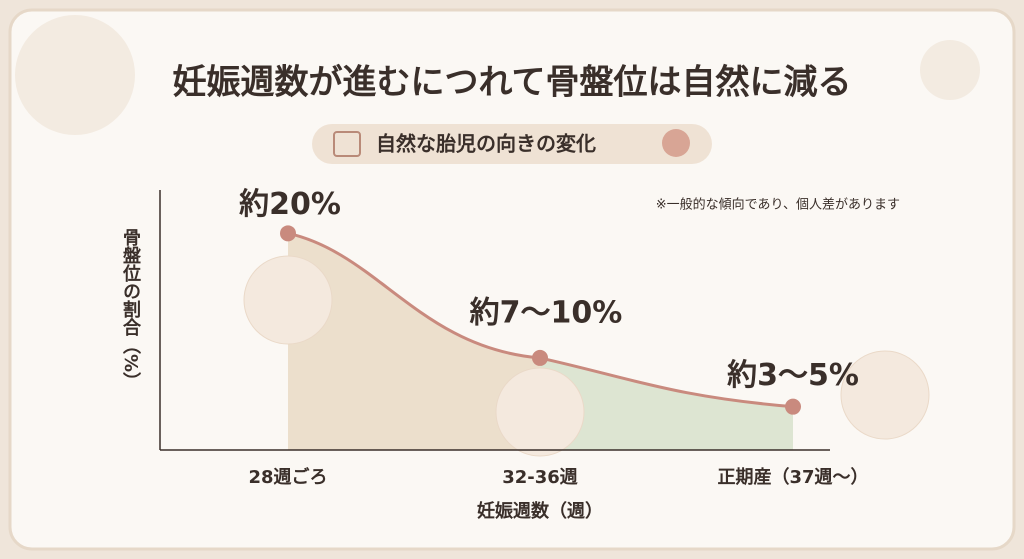 This screenshot has width=1024, height=559. What do you see at coordinates (512, 83) in the screenshot?
I see `chart-title: 妊娠週数が進むにつれて骨盤位は自然に減る` at bounding box center [512, 83].